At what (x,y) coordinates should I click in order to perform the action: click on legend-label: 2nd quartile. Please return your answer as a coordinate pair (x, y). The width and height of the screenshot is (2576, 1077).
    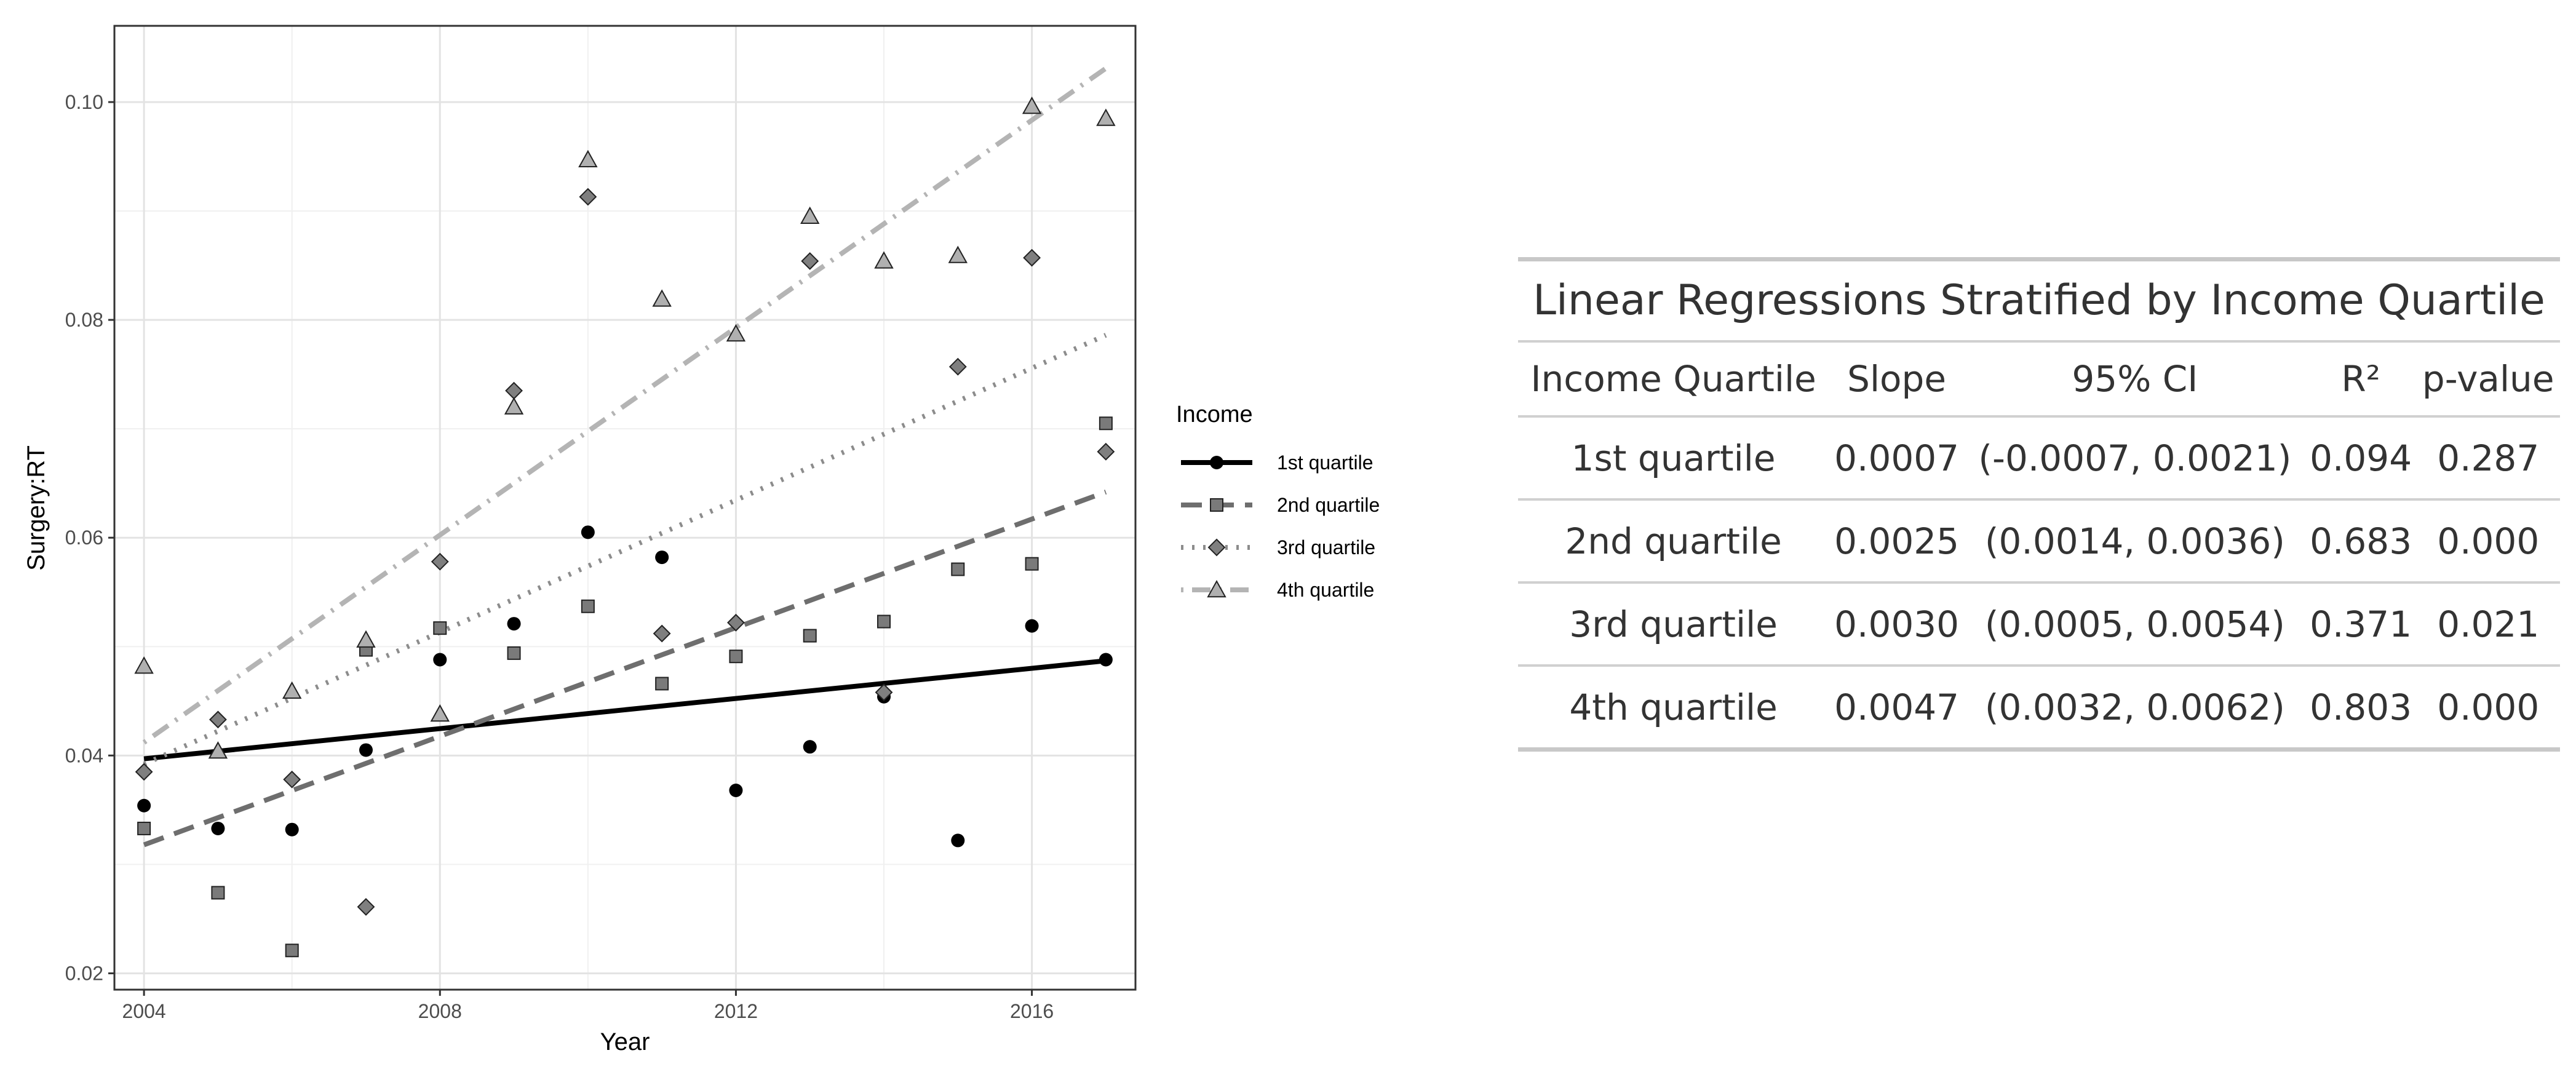
    Looking at the image, I should click on (1328, 505).